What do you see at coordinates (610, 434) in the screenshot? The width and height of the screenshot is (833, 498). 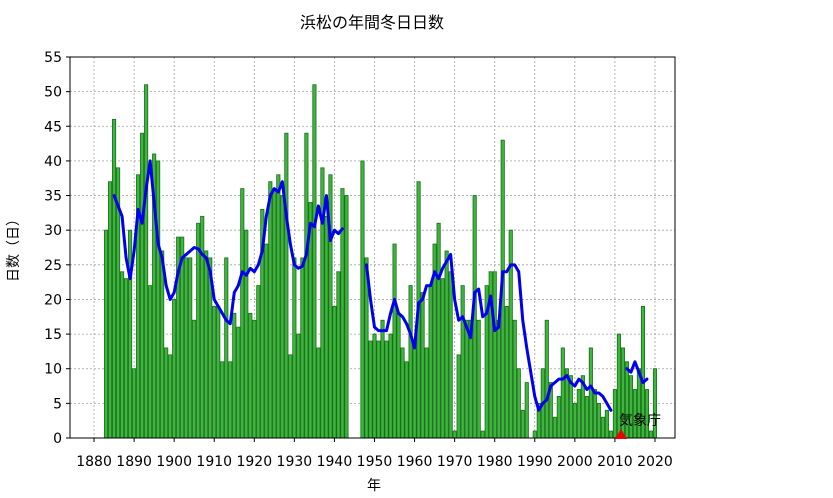 I see `bar-2009` at bounding box center [610, 434].